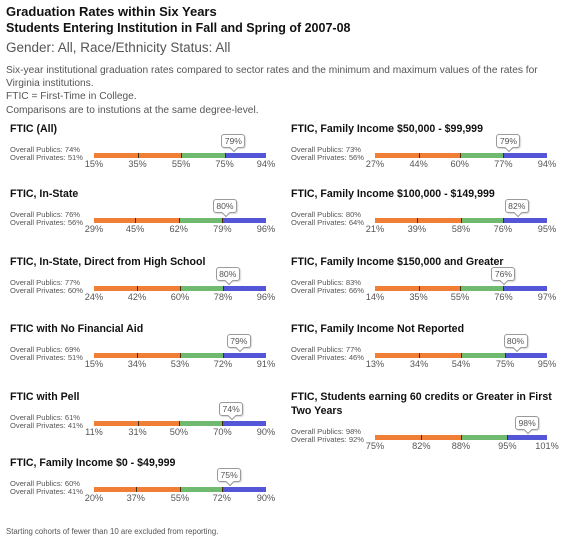 The height and width of the screenshot is (547, 573). Describe the element at coordinates (178, 229) in the screenshot. I see `tick-label: 62%` at that location.